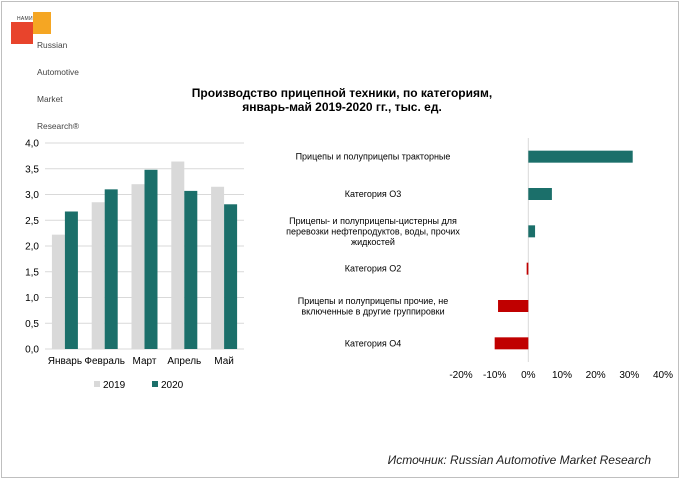 The width and height of the screenshot is (680, 479). Describe the element at coordinates (663, 375) in the screenshot. I see `x-tick-label: 40%` at that location.